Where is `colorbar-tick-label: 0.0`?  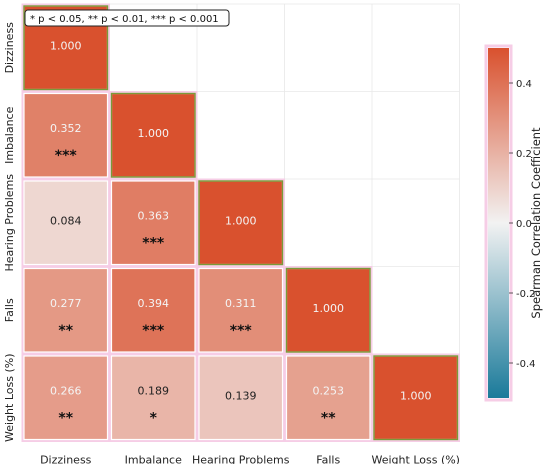 colorbar-tick-label: 0.0 is located at coordinates (524, 224).